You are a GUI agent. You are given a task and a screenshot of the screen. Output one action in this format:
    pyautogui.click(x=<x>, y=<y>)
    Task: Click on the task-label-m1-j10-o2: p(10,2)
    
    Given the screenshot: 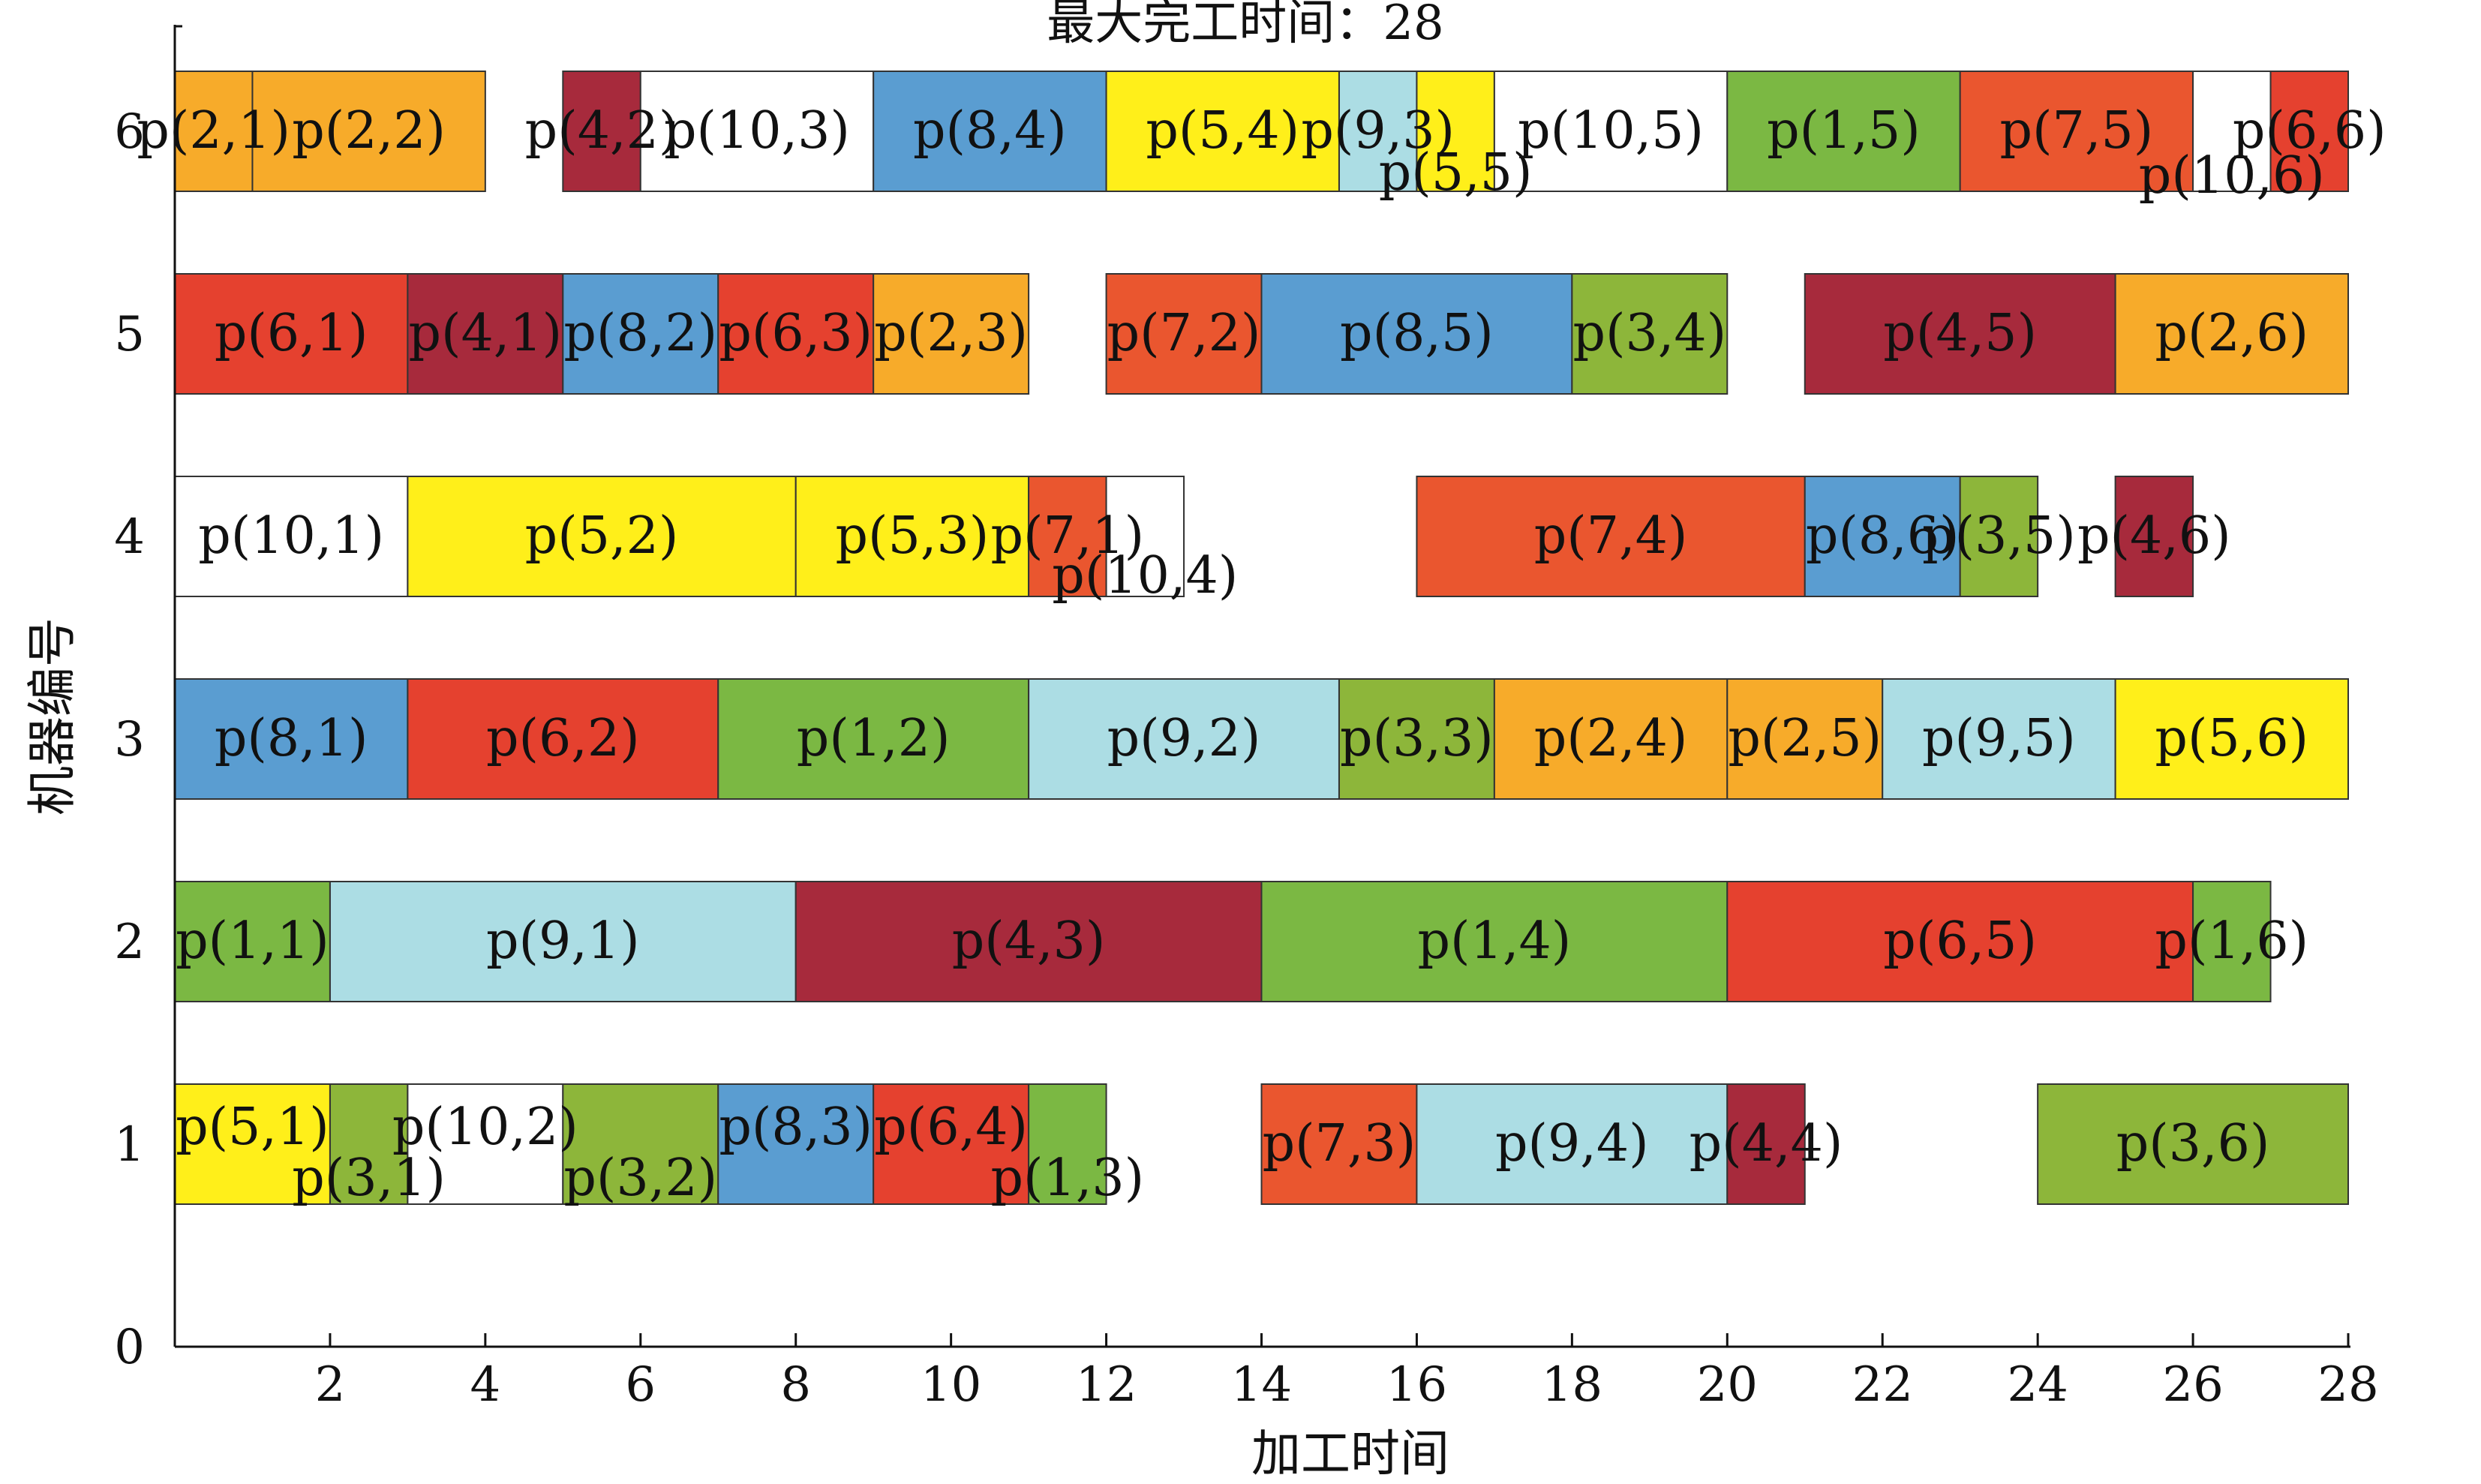 What is the action you would take?
    pyautogui.click(x=485, y=1127)
    